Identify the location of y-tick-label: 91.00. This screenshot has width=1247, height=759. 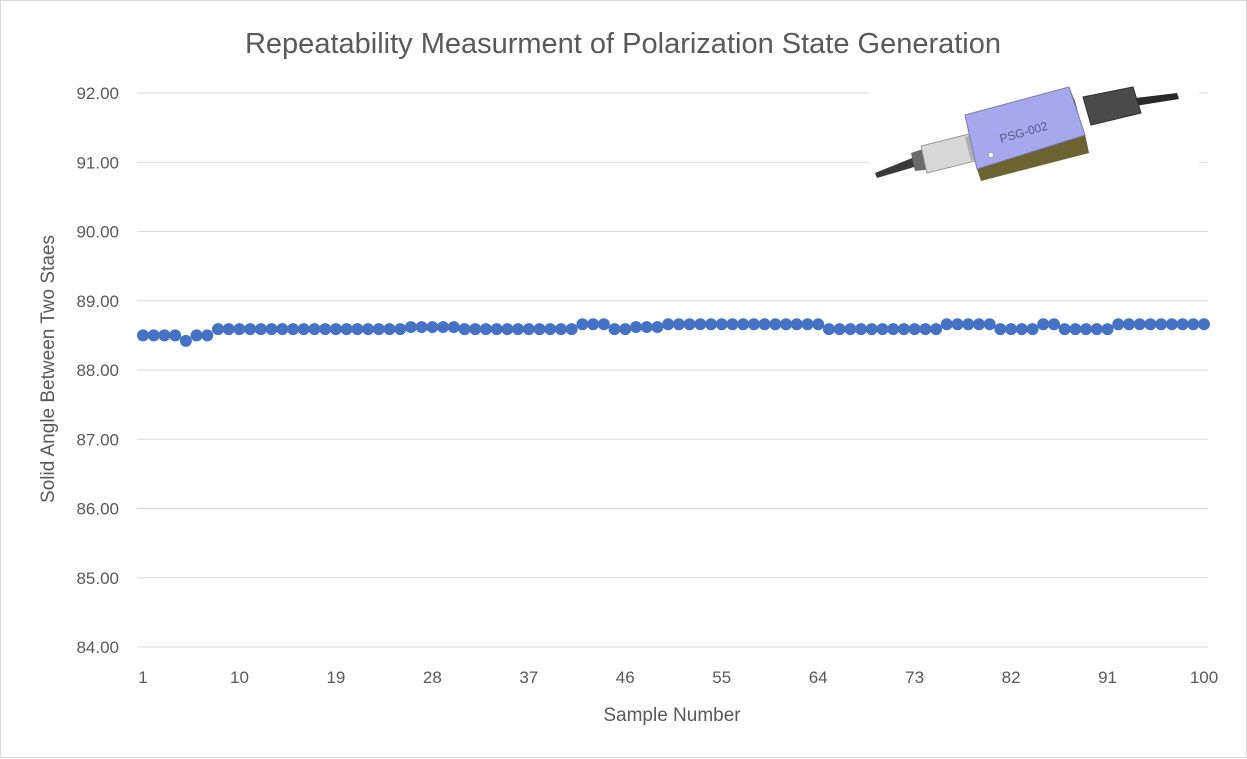
(97, 162).